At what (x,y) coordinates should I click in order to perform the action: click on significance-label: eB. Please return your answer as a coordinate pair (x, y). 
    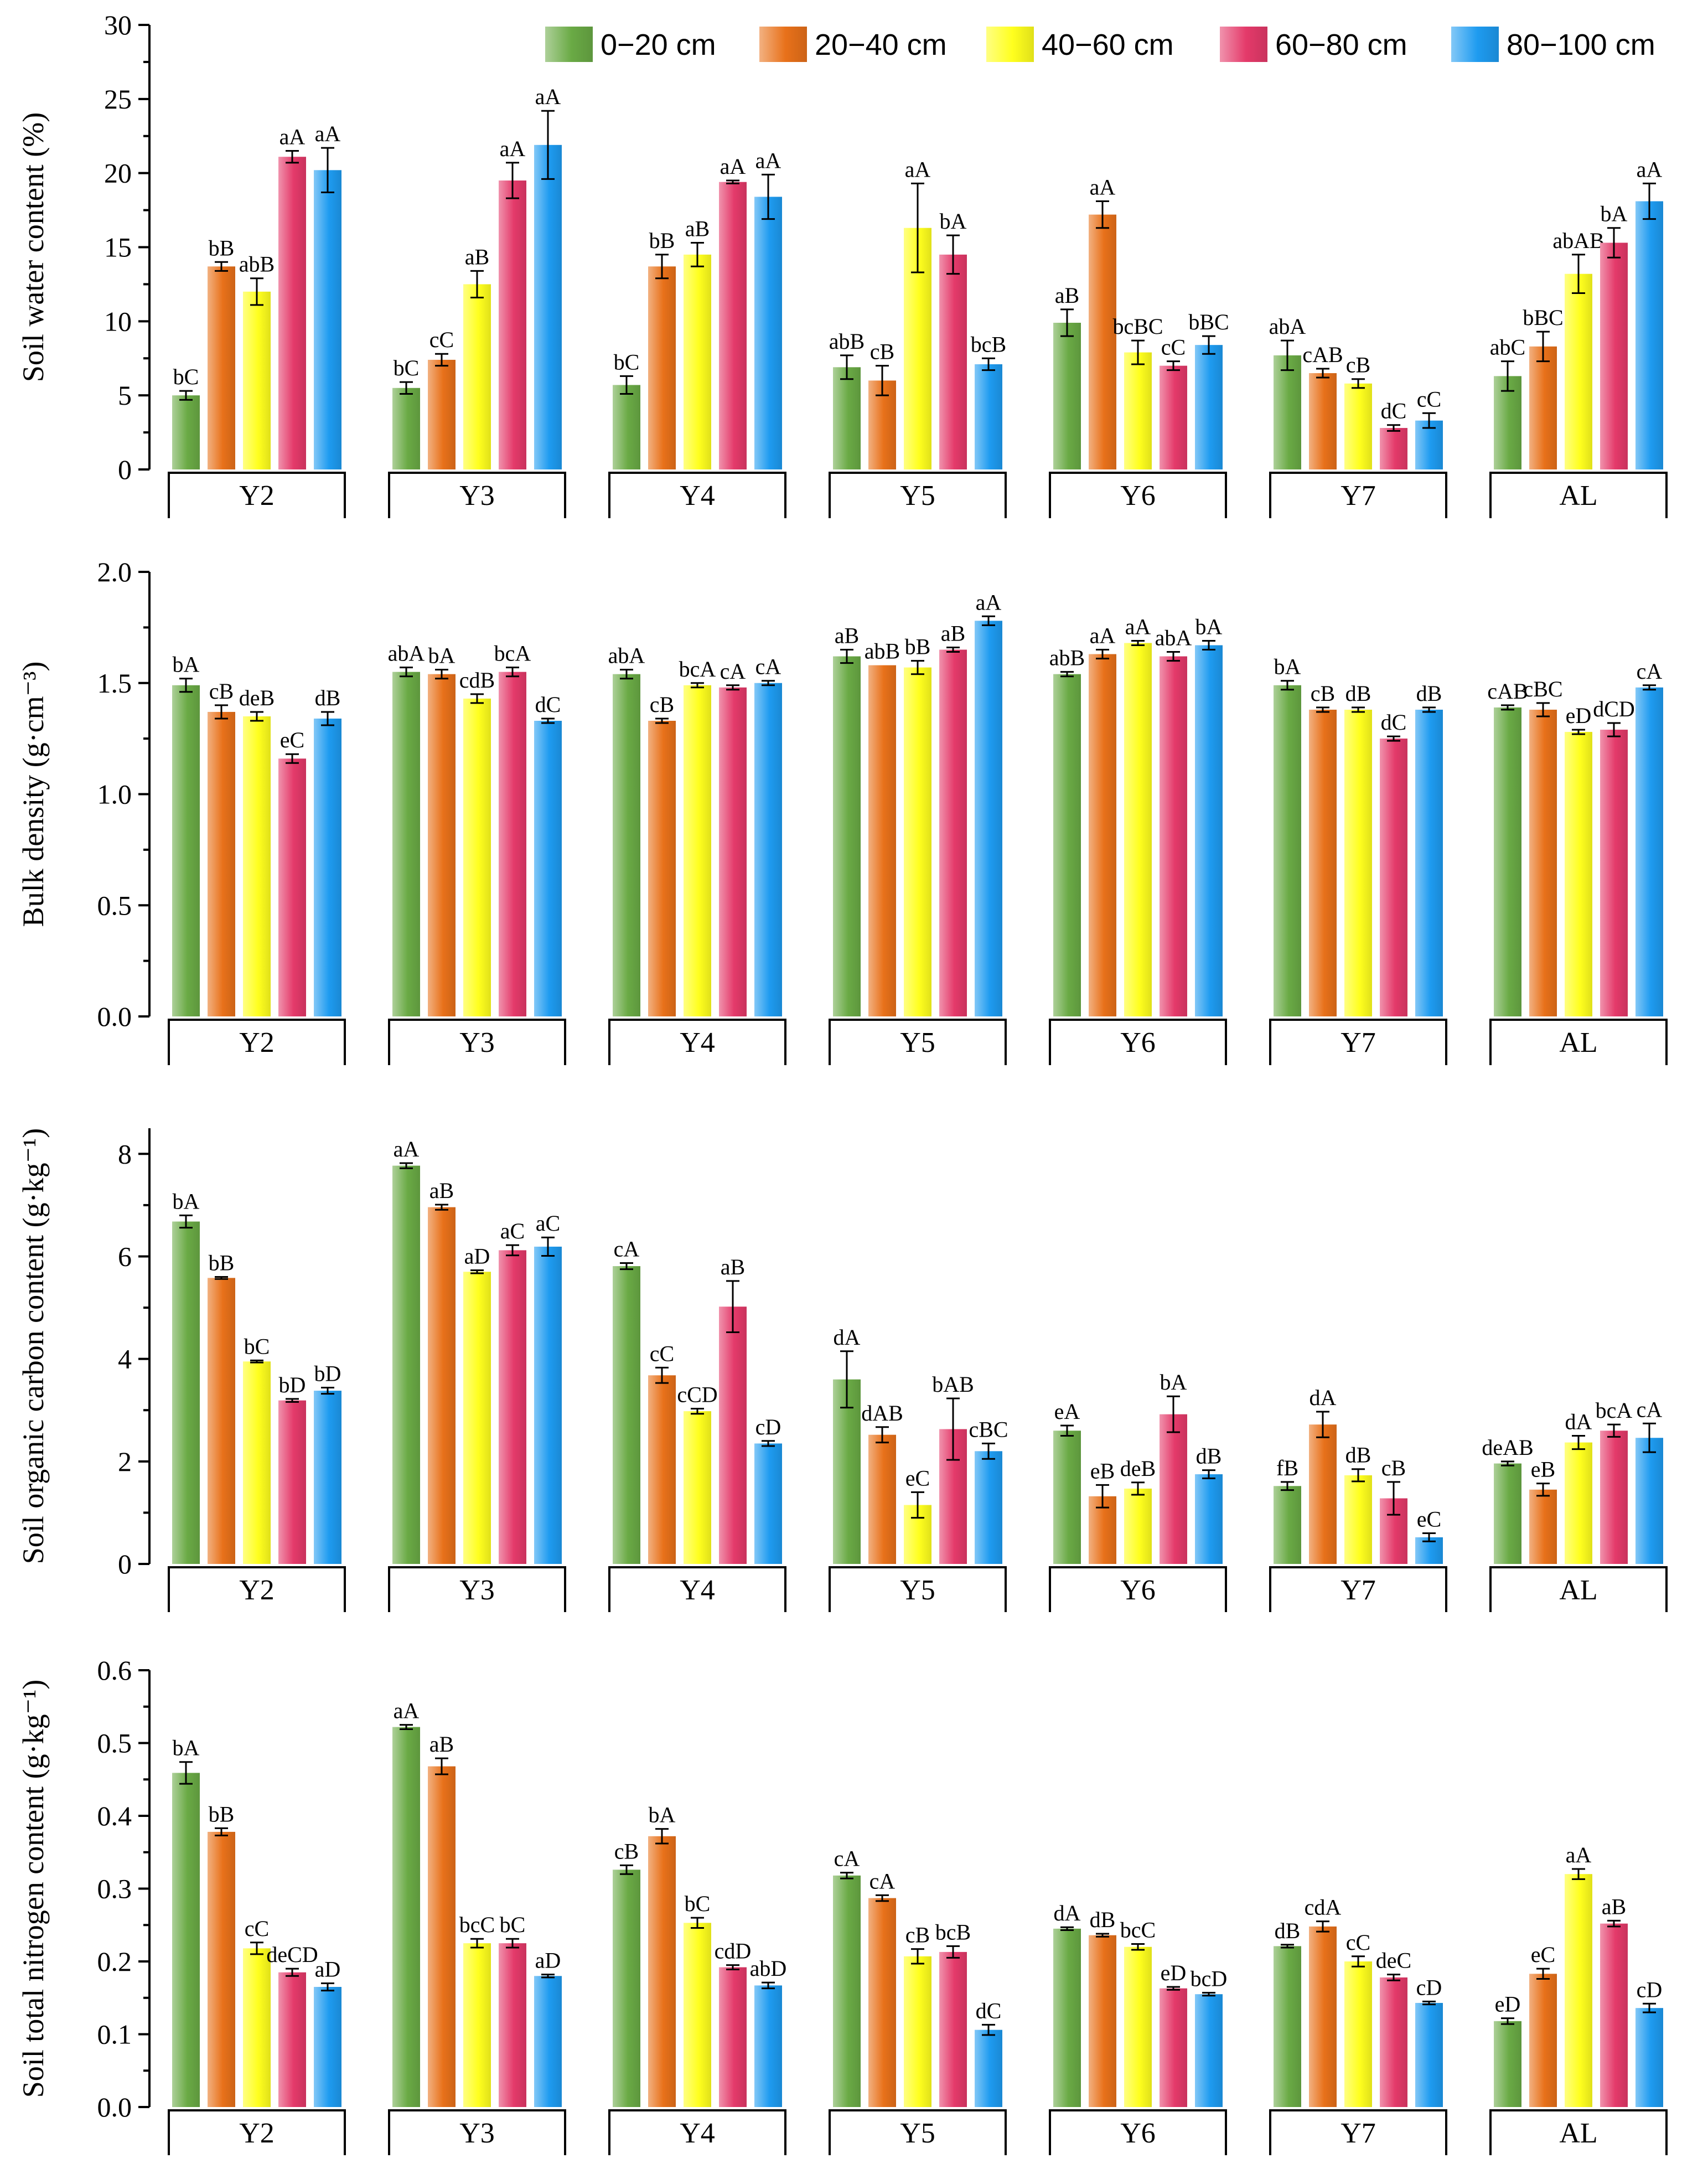
    Looking at the image, I should click on (1543, 1469).